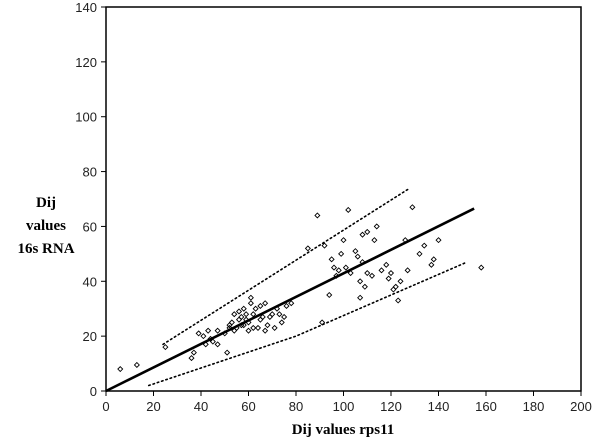 This screenshot has width=600, height=441. Describe the element at coordinates (486, 406) in the screenshot. I see `x-tick-label: 160` at that location.